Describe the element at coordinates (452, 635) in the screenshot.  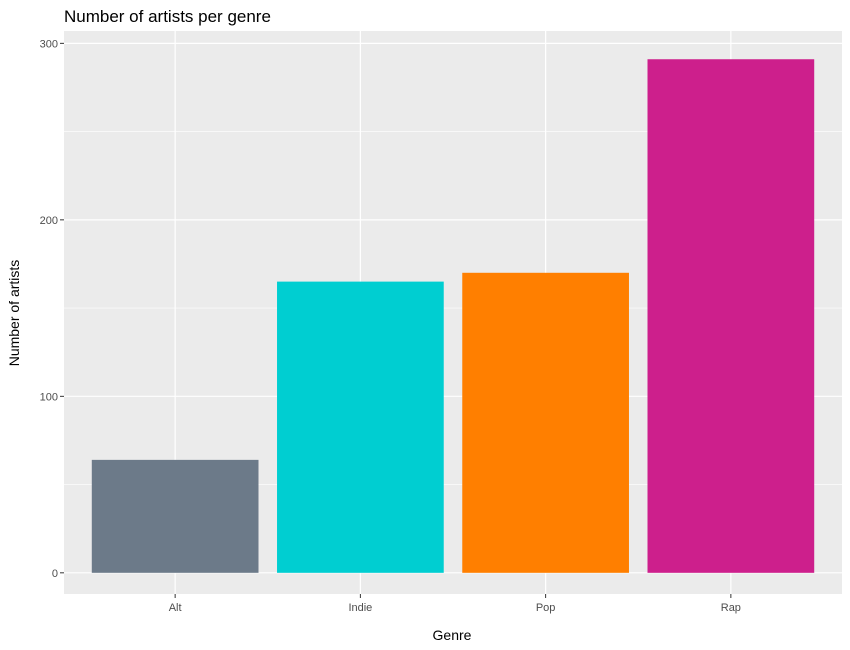
I see `x-axis-label: Genre` at that location.